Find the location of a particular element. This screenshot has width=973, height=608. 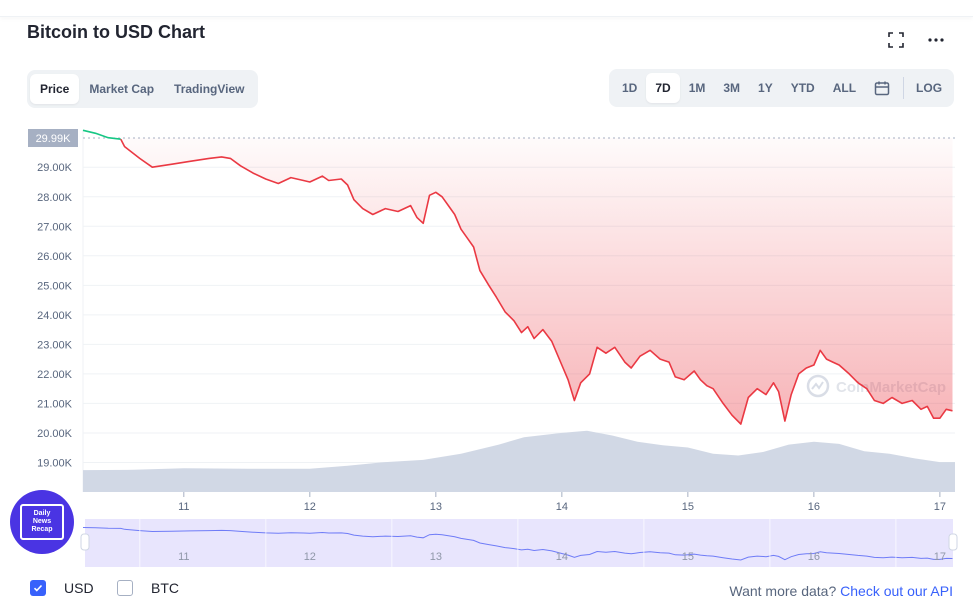

tab-tradingview: TradingView is located at coordinates (209, 89).